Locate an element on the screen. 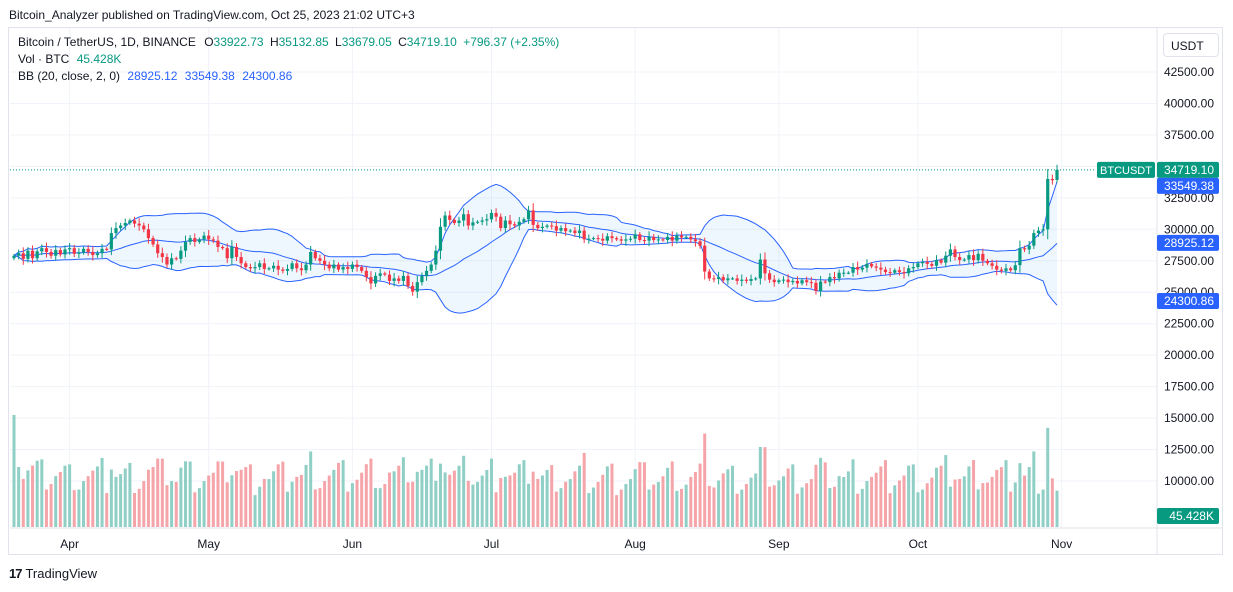  legend-volume-label: Vol · BTC is located at coordinates (44, 59).